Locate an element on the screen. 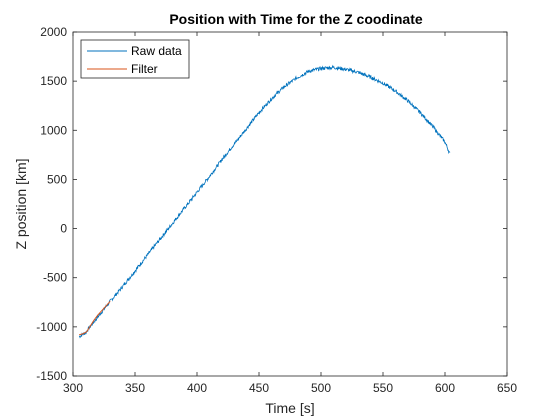 The height and width of the screenshot is (420, 560). legend-box is located at coordinates (135, 59).